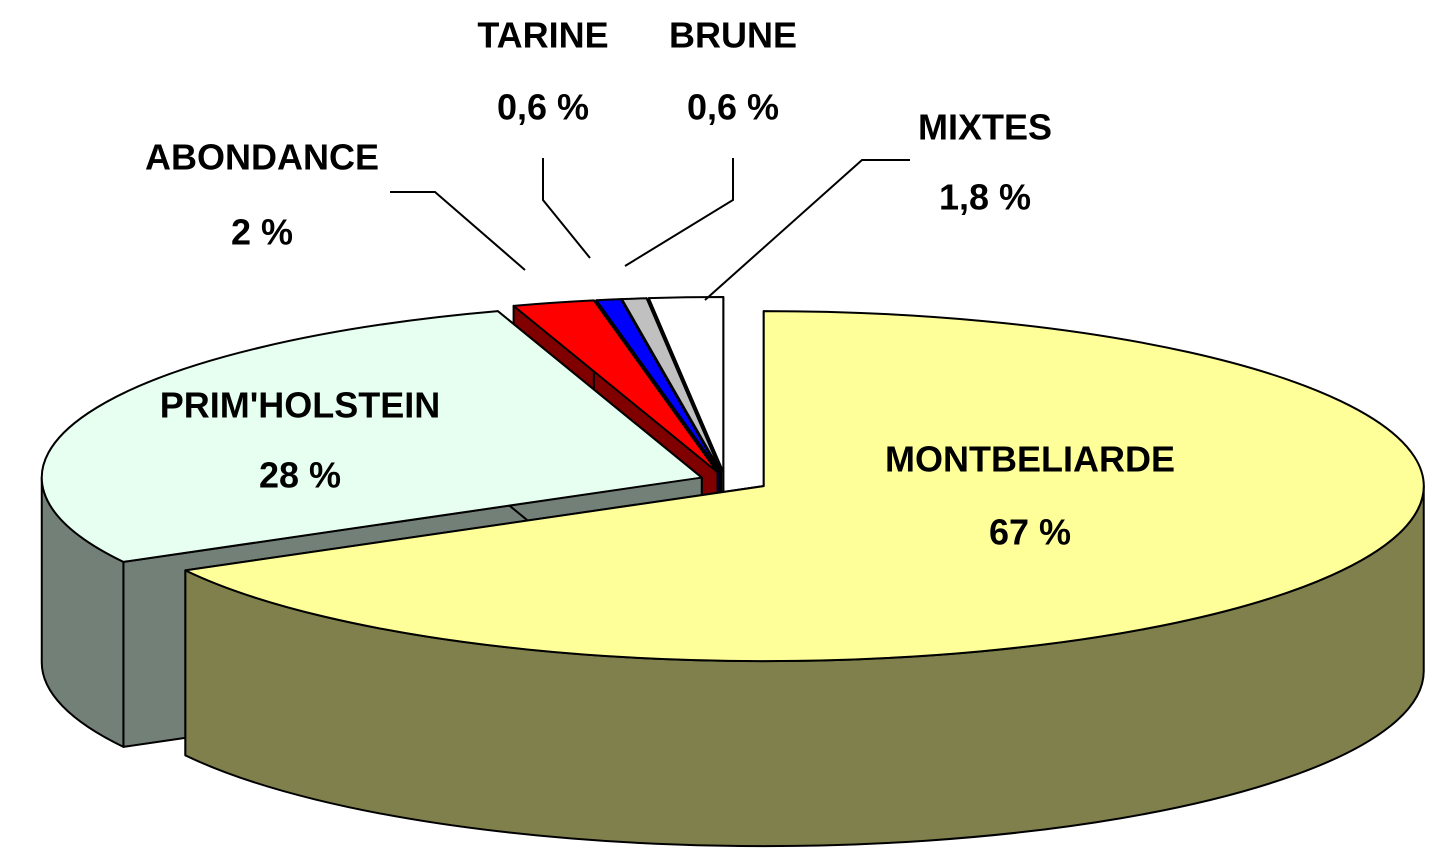 The image size is (1434, 856). Describe the element at coordinates (300, 475) in the screenshot. I see `value-label: 28 %` at that location.